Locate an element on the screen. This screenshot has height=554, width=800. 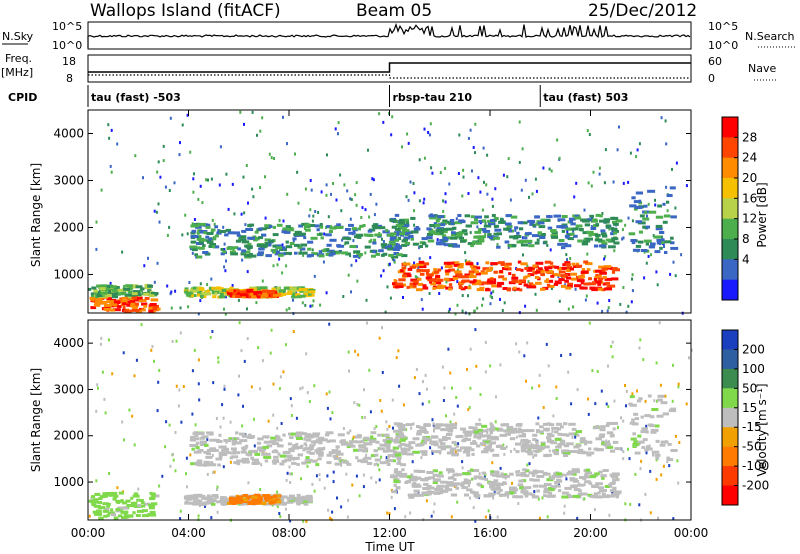
colorbar-tick-label: 200 is located at coordinates (753, 349).